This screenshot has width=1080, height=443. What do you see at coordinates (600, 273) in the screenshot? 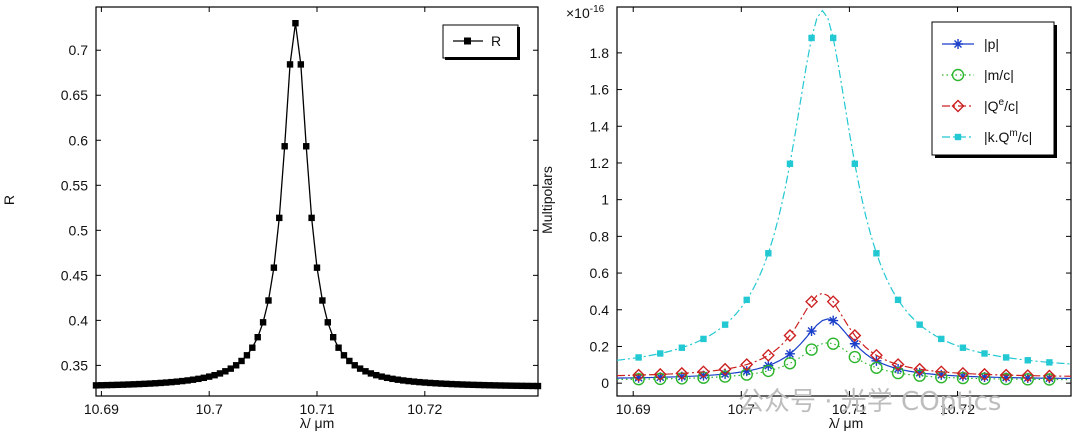
I see `right-y-tick-label: 0.6` at bounding box center [600, 273].